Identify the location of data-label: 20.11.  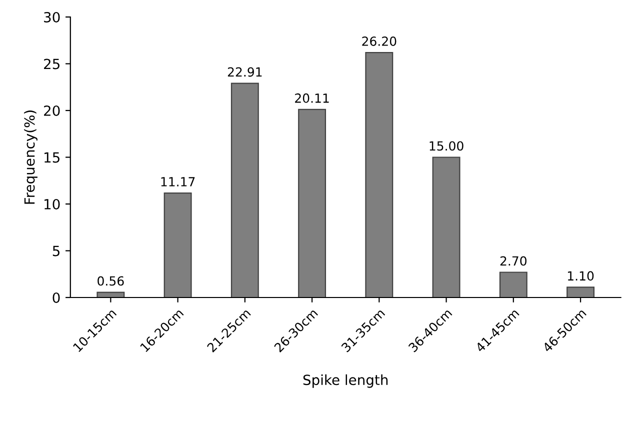
(312, 98).